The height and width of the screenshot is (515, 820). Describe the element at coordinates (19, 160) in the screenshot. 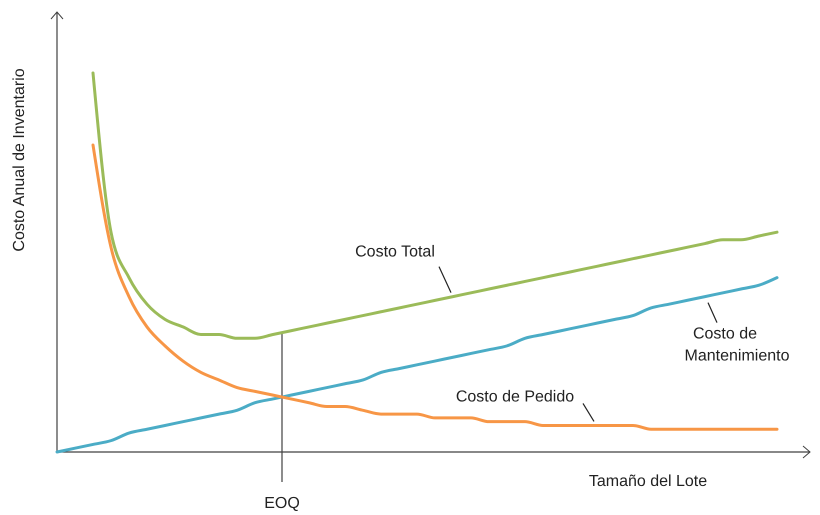

I see `y-axis-title: Costo Anual de Inventario` at that location.